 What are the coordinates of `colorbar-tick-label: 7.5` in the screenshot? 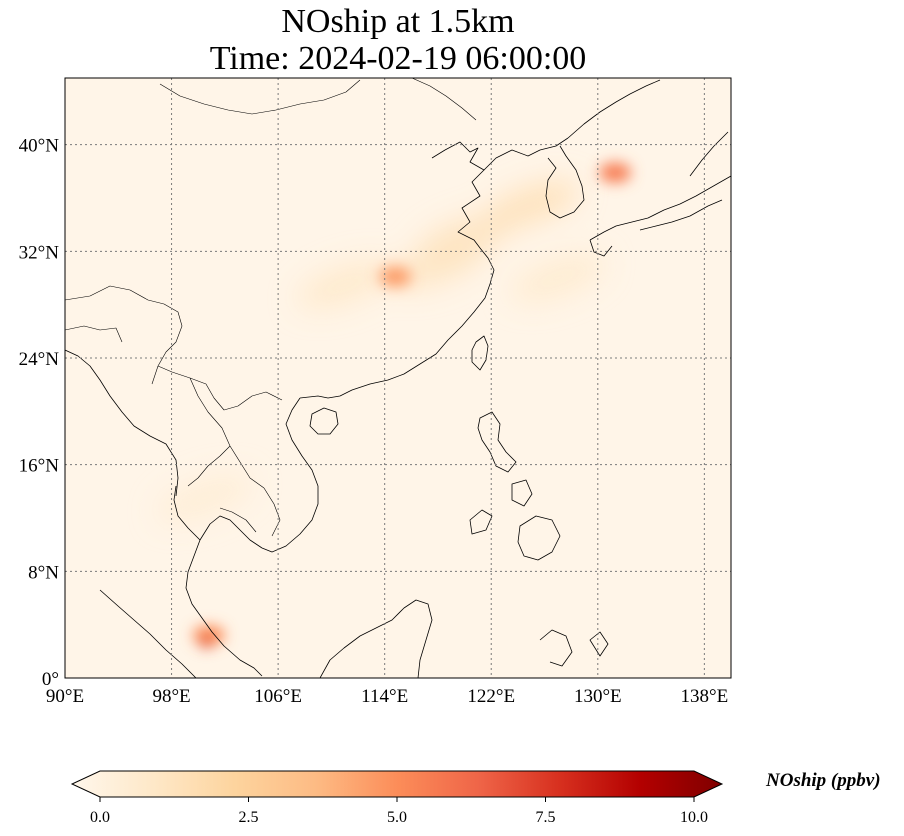 It's located at (546, 817).